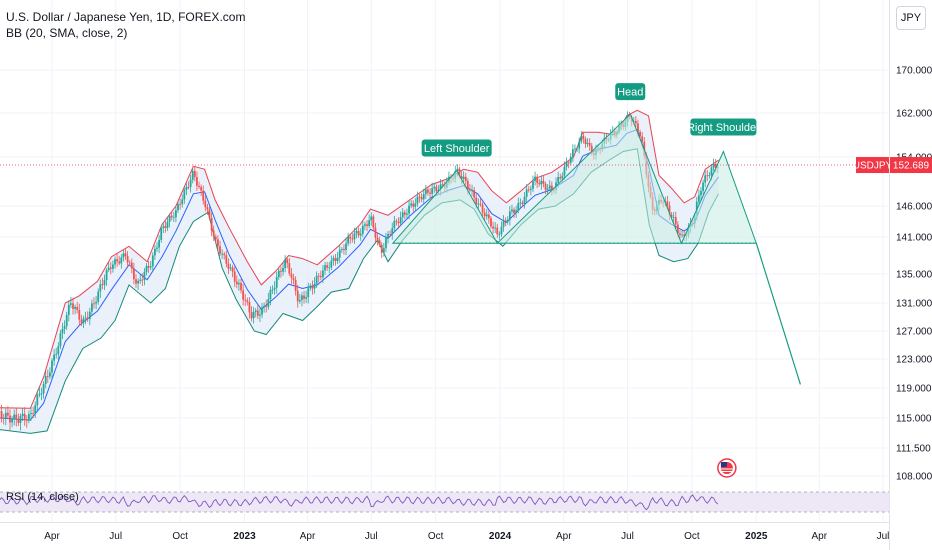 This screenshot has height=550, width=932. Describe the element at coordinates (371, 536) in the screenshot. I see `x-tick-label: Jul` at that location.